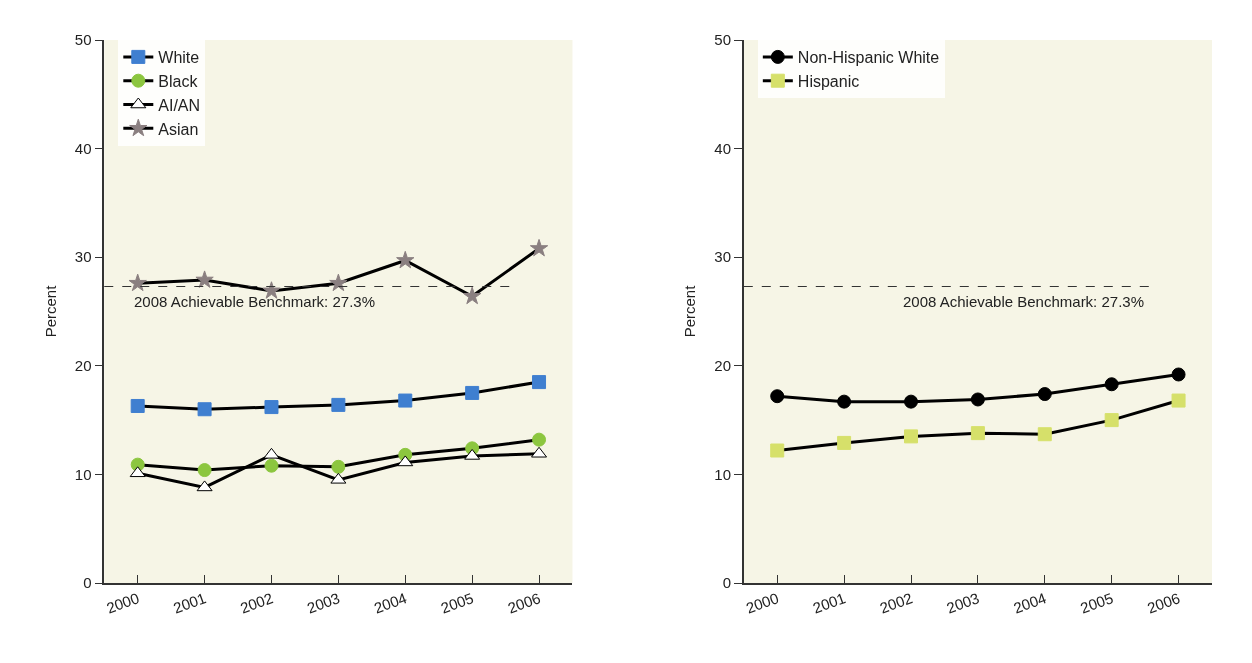  What do you see at coordinates (178, 129) in the screenshot?
I see `legend-label: Asian` at bounding box center [178, 129].